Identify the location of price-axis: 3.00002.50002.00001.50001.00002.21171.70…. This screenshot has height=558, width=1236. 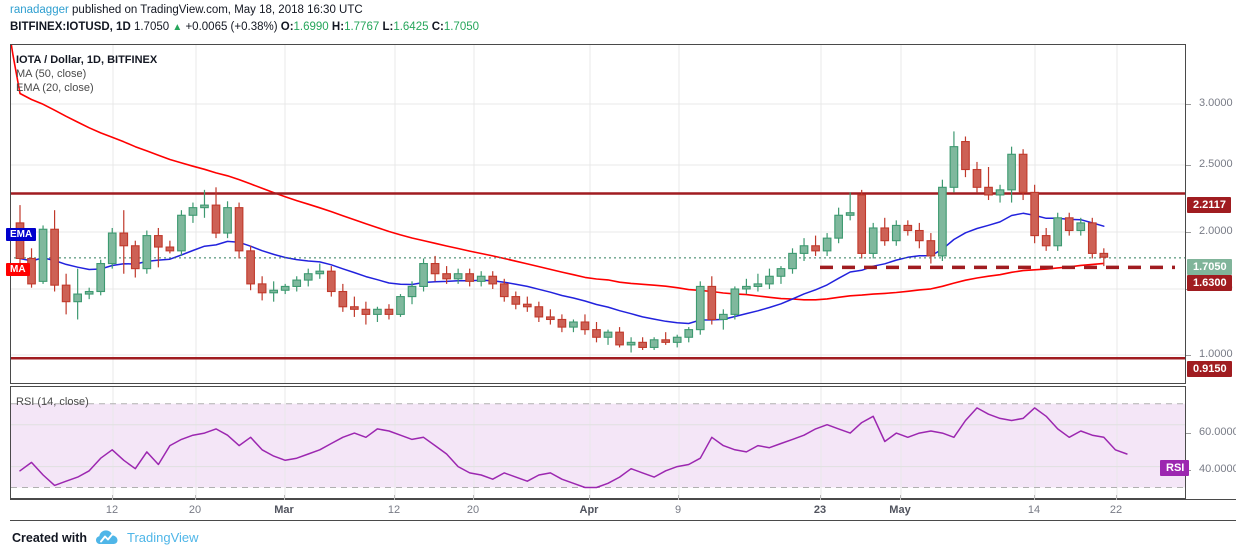
(1210, 214).